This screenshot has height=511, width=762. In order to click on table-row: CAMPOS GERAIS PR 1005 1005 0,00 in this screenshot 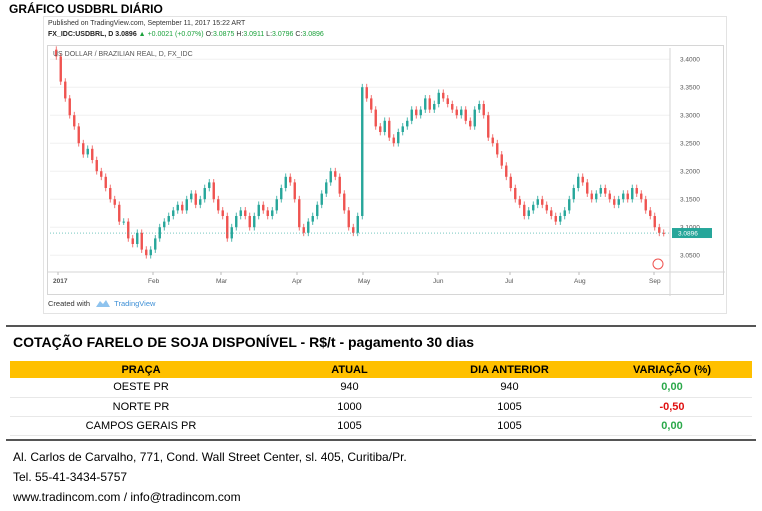, I will do `click(381, 426)`.